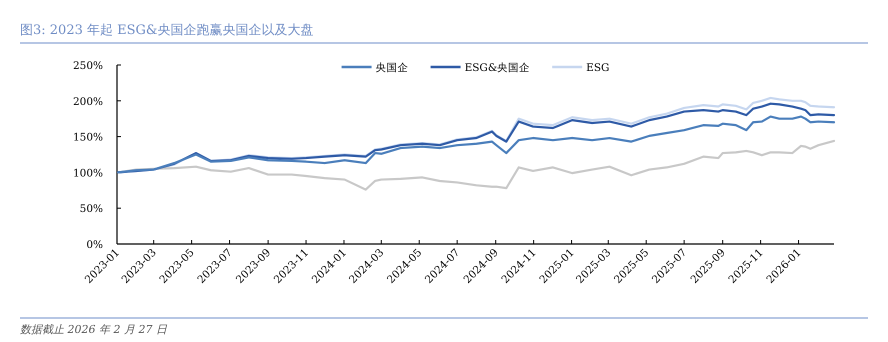 The height and width of the screenshot is (342, 888). I want to click on y-tick-label: 150%, so click(88, 138).